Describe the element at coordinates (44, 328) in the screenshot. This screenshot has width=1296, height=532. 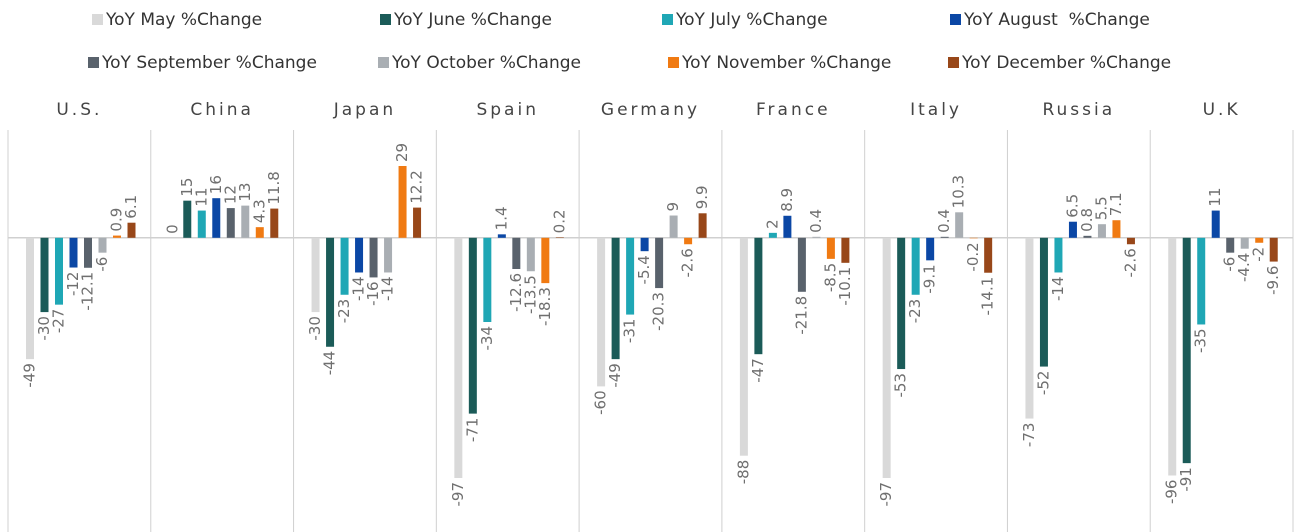
I see `data-label: -30` at that location.